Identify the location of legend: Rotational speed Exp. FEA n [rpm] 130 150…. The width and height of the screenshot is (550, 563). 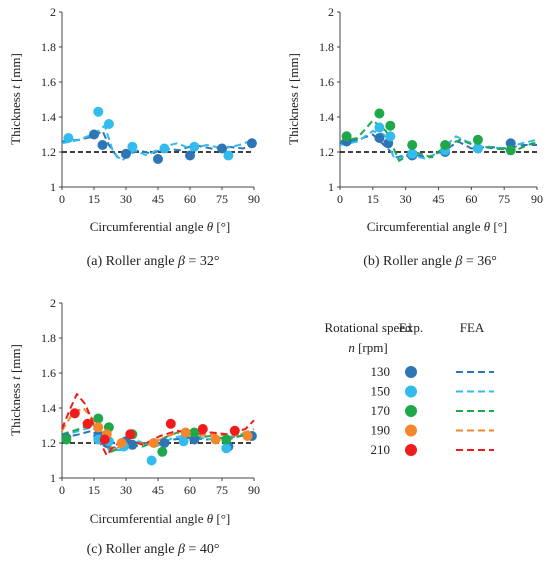
(409, 388).